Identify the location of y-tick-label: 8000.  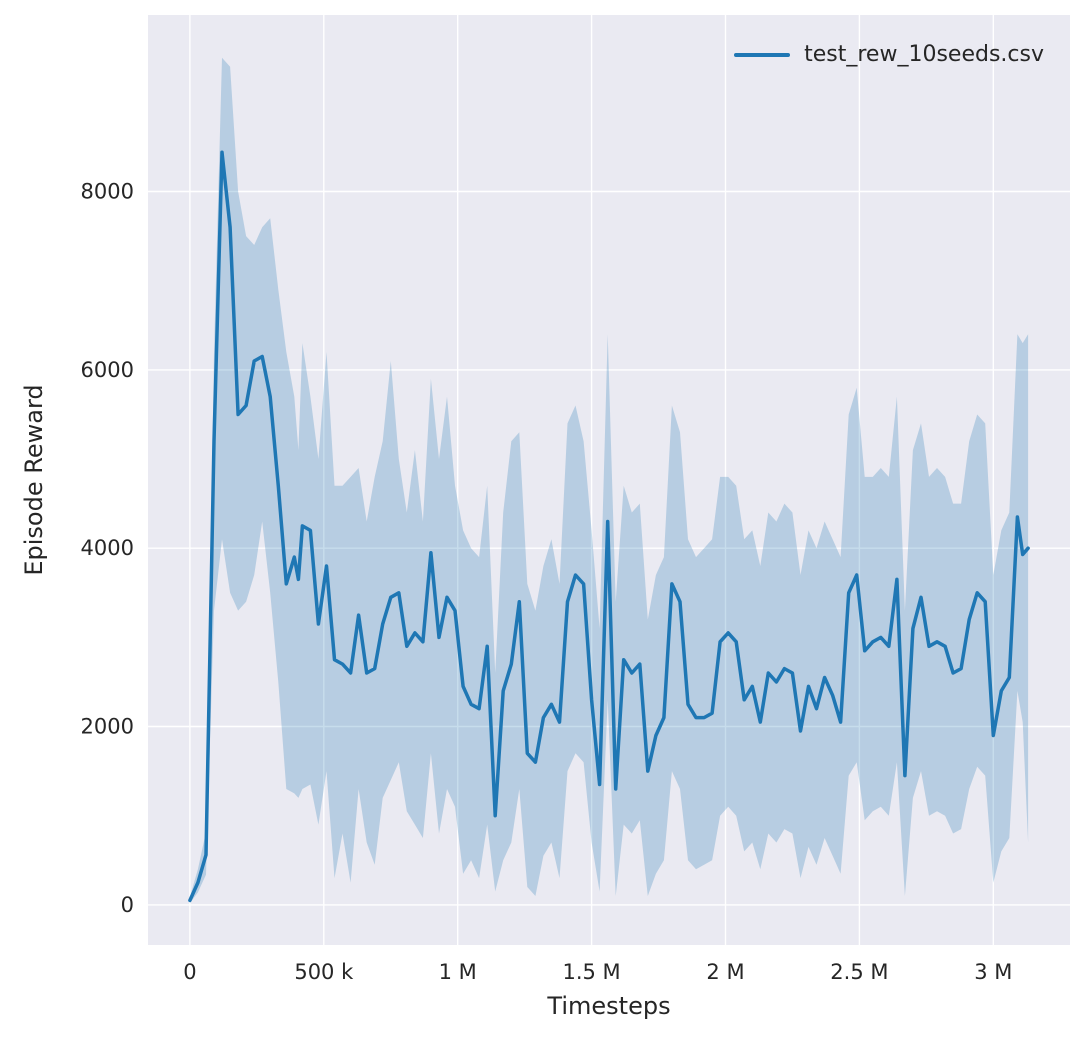
(107, 192).